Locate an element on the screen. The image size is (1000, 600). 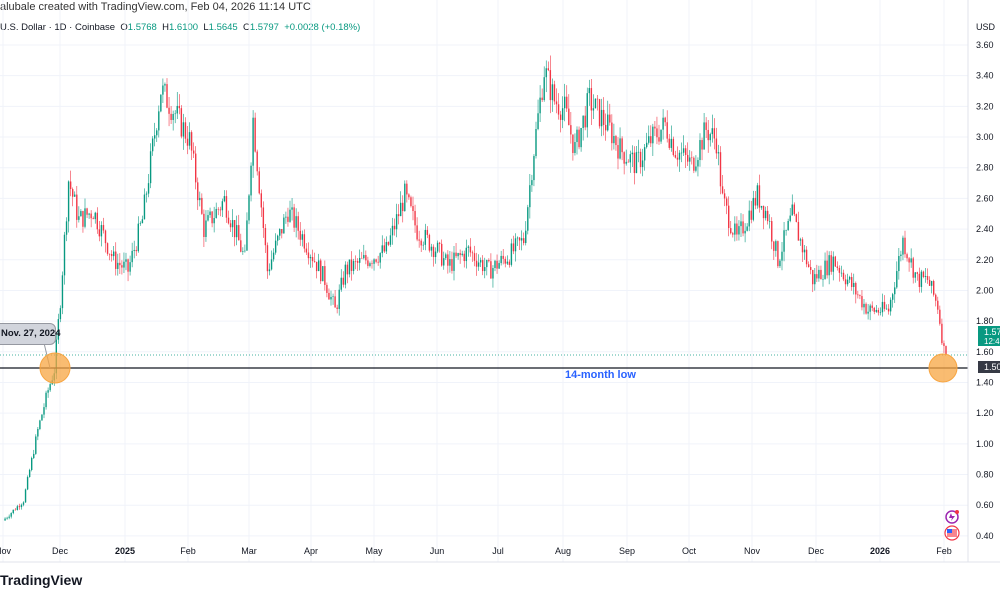
close-label: C is located at coordinates (246, 27).